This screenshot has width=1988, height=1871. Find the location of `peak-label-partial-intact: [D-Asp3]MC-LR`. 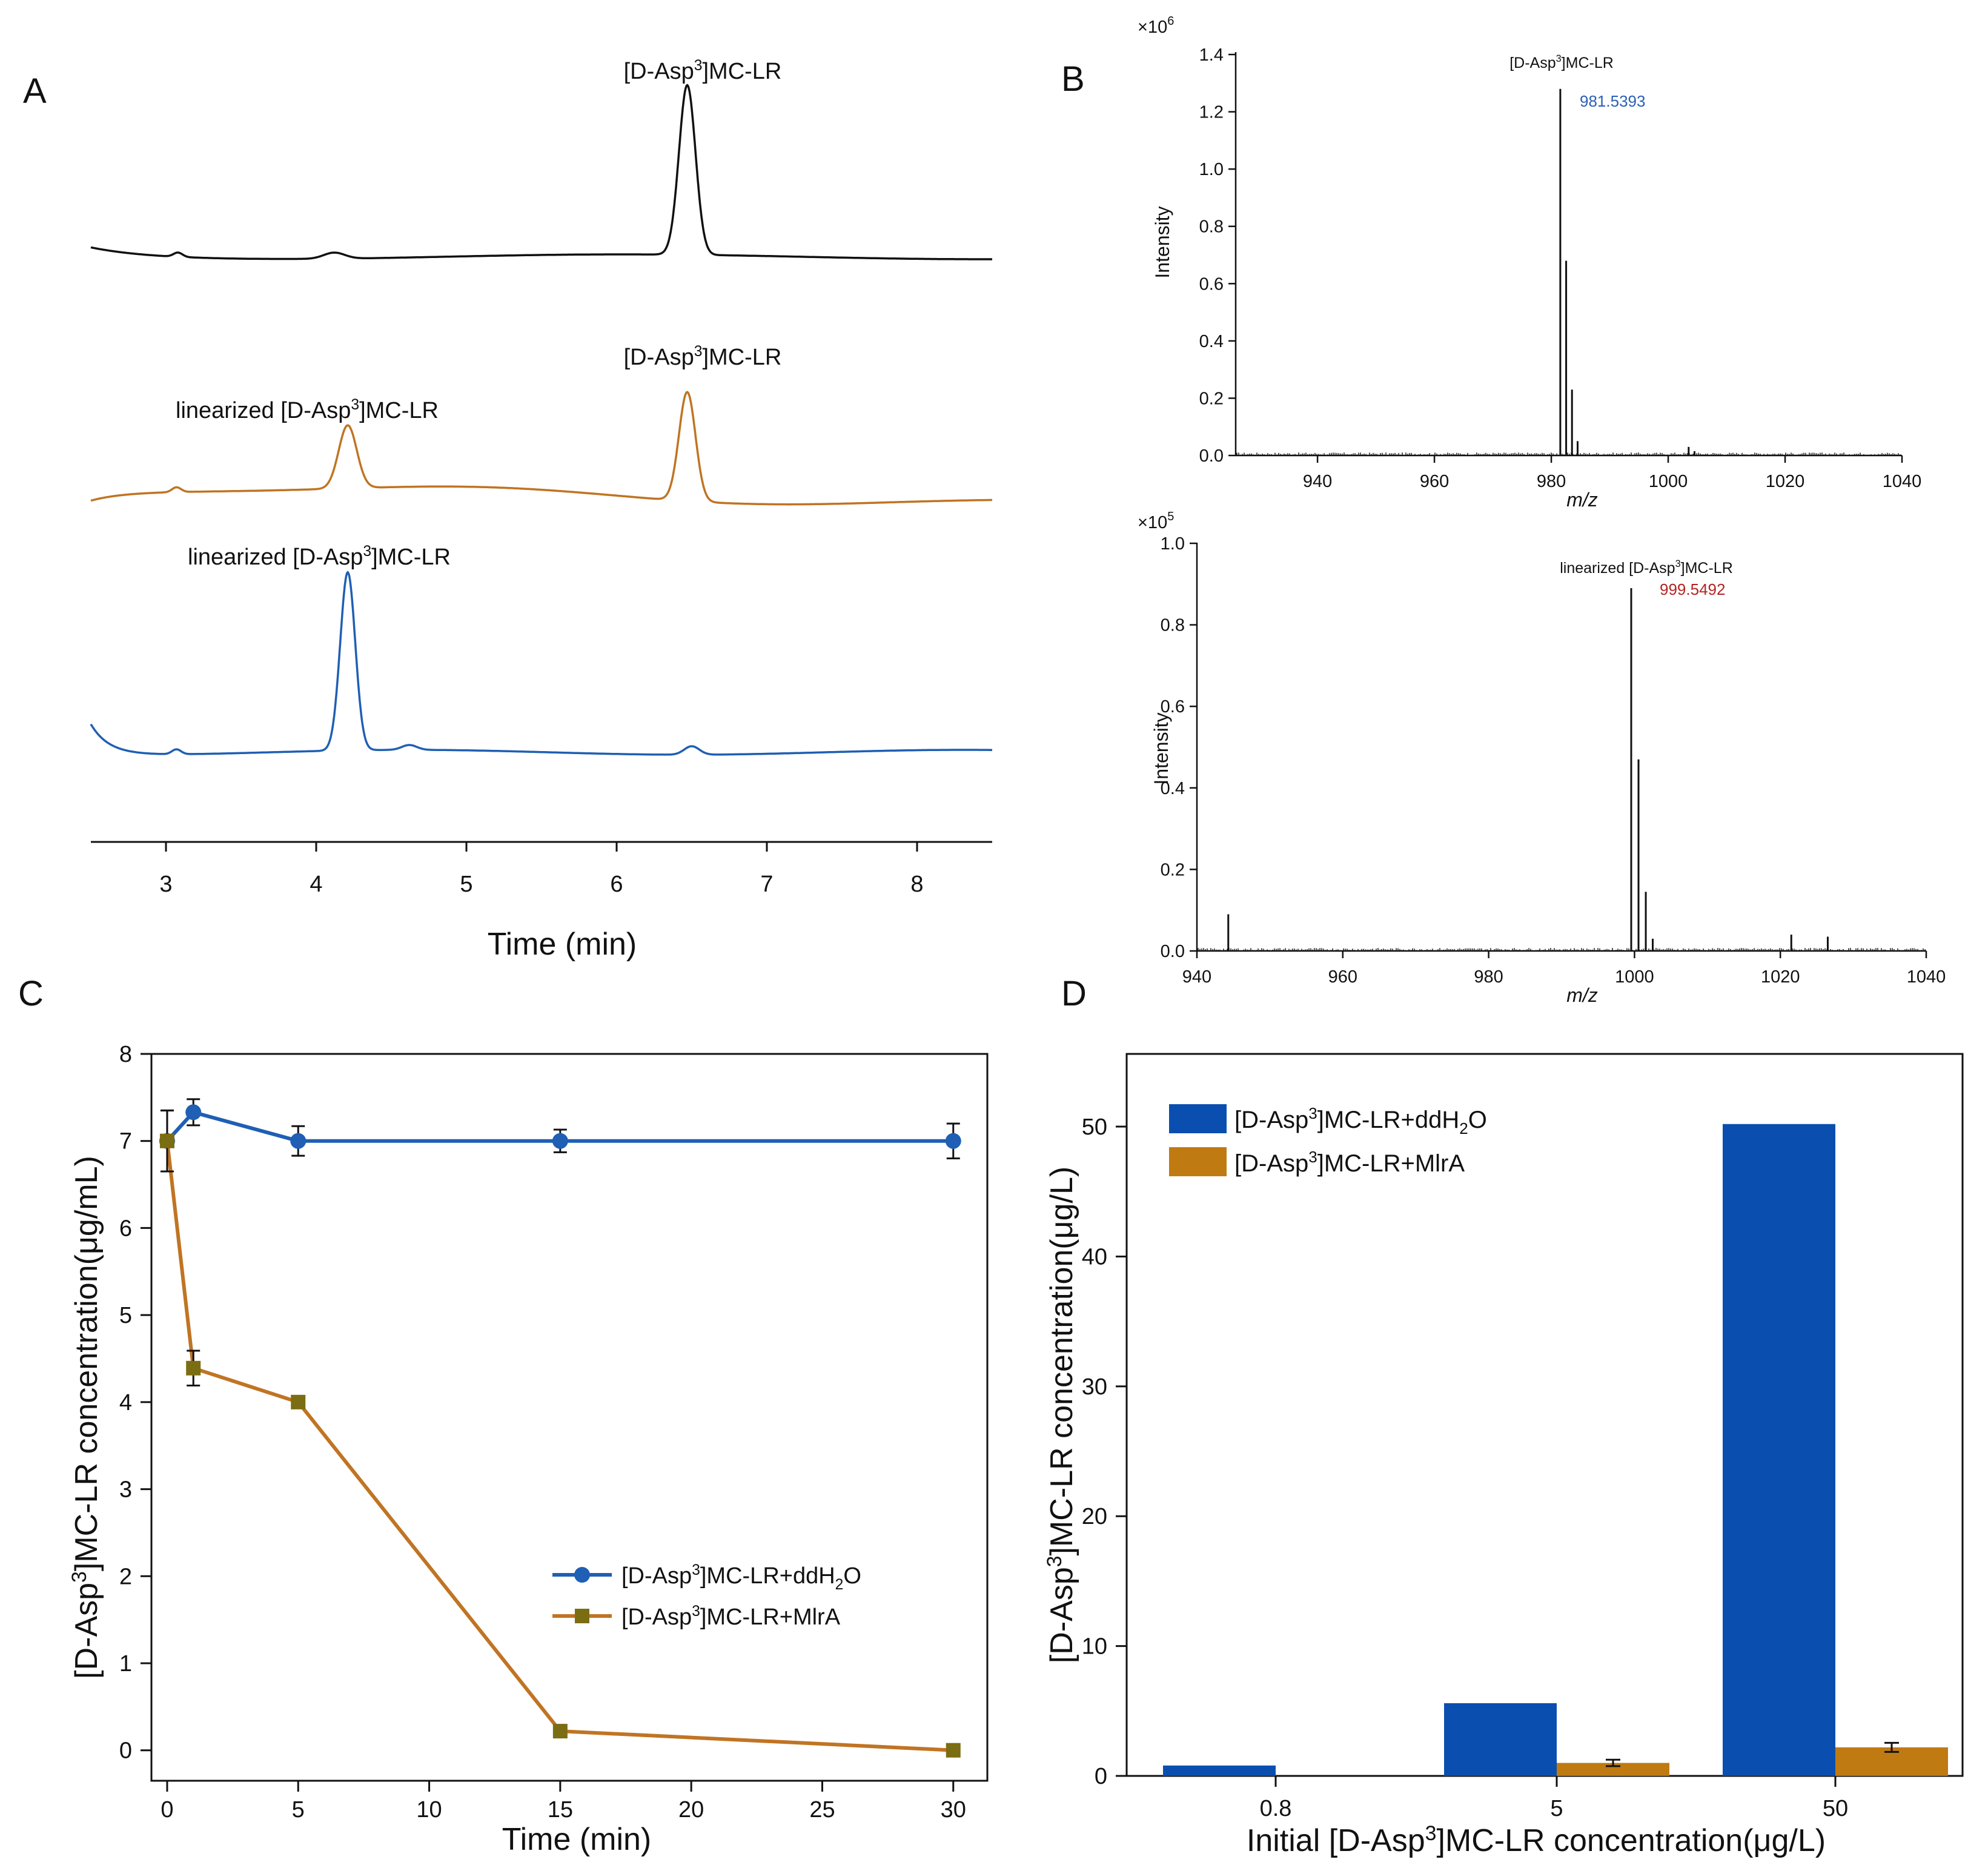

peak-label-partial-intact: [D-Asp3]MC-LR is located at coordinates (703, 357).